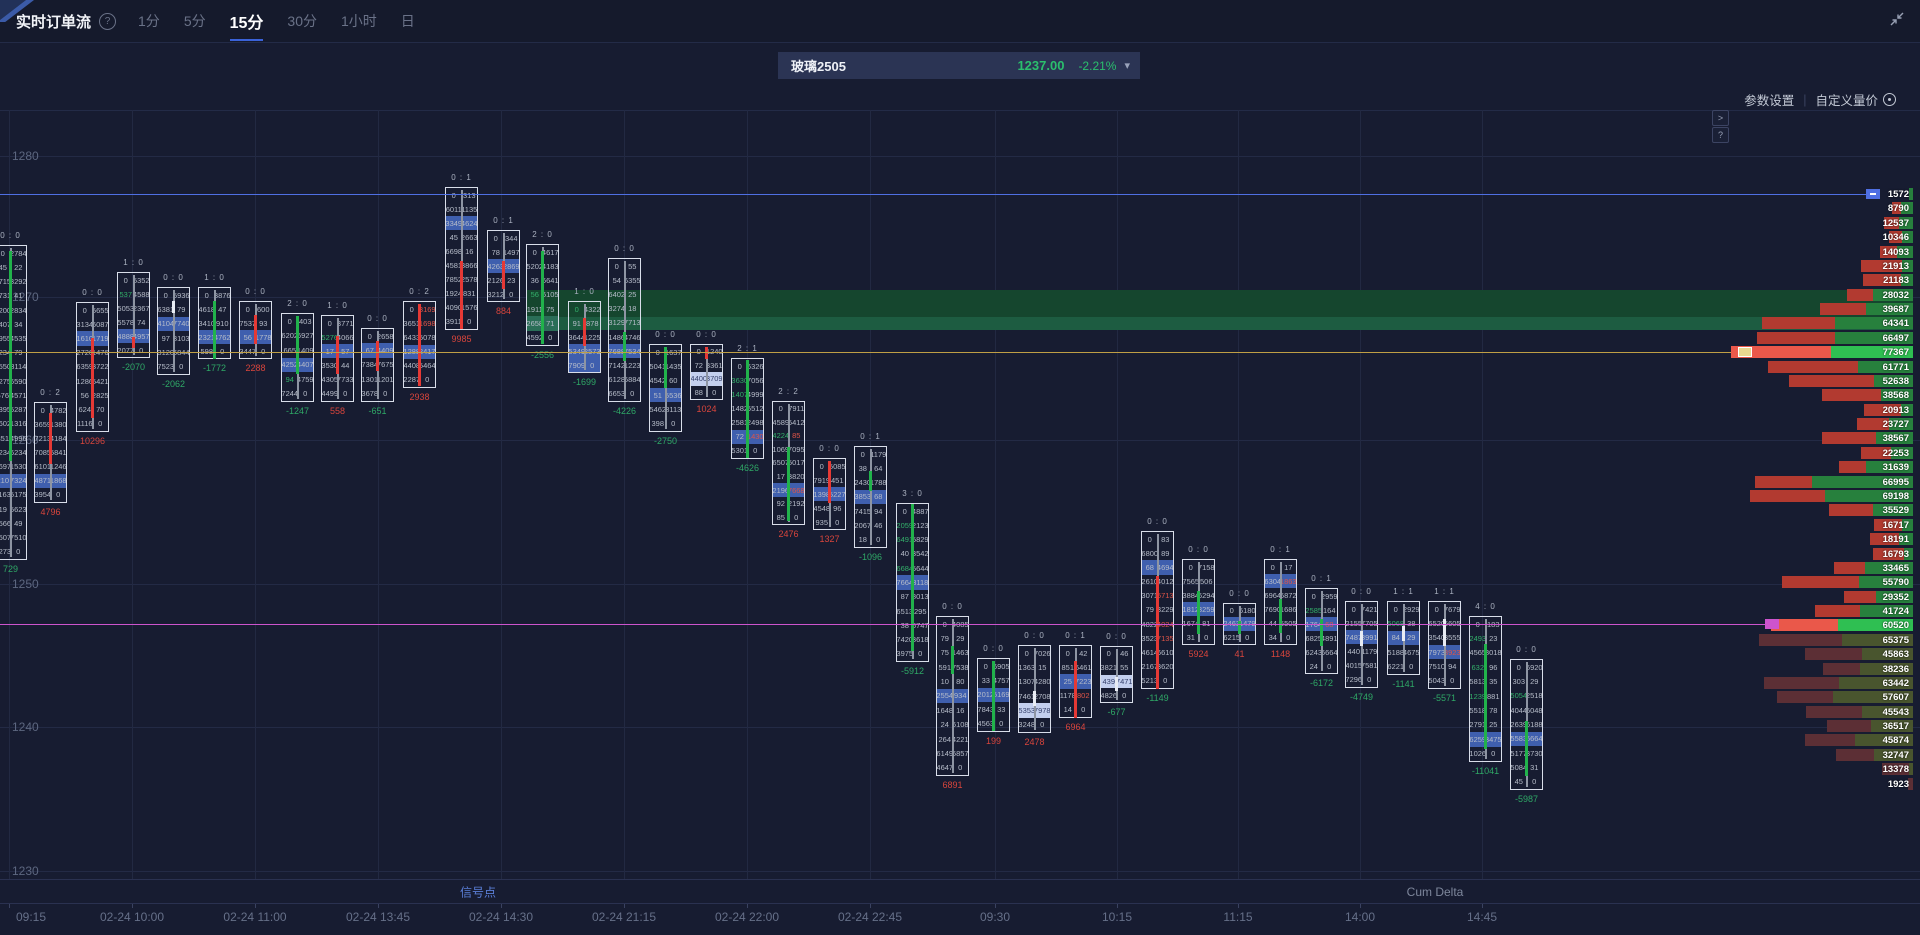 The height and width of the screenshot is (935, 1920). What do you see at coordinates (1075, 681) in the screenshot?
I see `footprint-candle: 0 42 851 6461 25 7223 1178 802 14 0` at bounding box center [1075, 681].